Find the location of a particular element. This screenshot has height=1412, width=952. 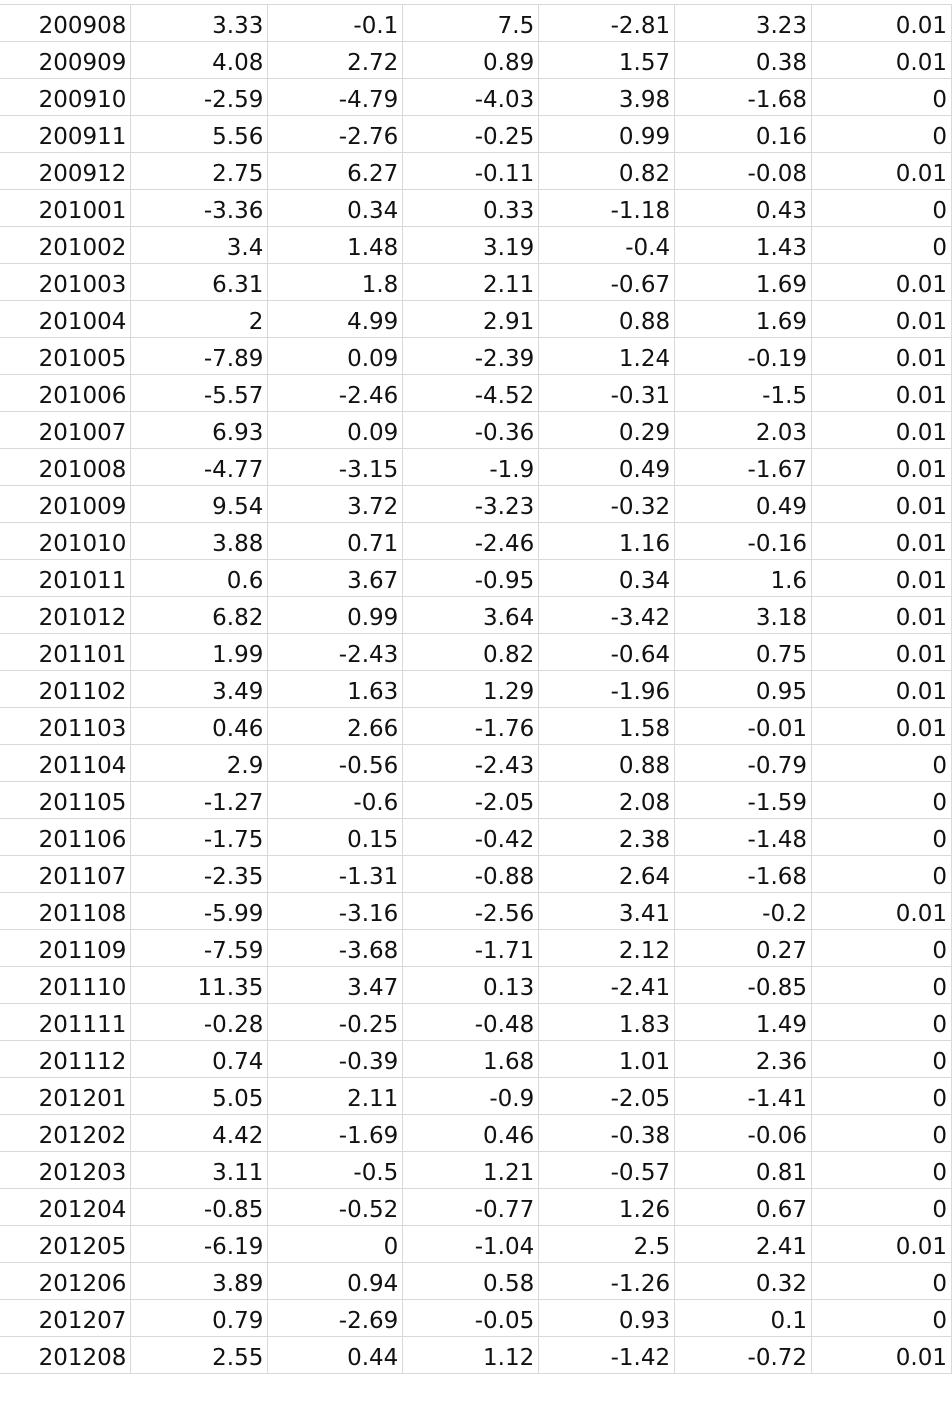

cell-value: -1.68 is located at coordinates (743, 874).